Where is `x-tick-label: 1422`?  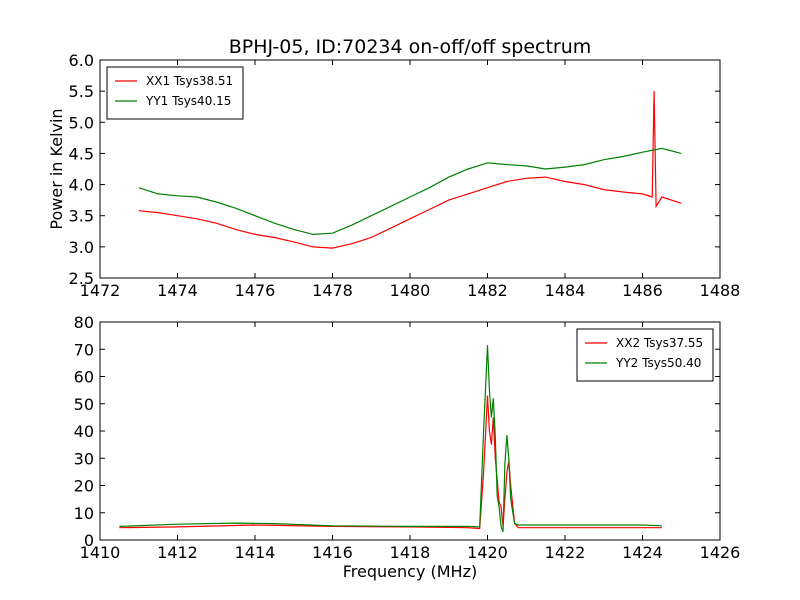 x-tick-label: 1422 is located at coordinates (565, 552).